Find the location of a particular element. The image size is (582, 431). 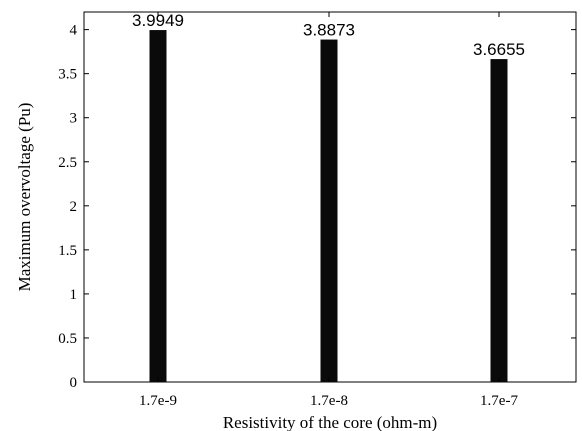

y-tick-label: 3.5 is located at coordinates (67, 75).